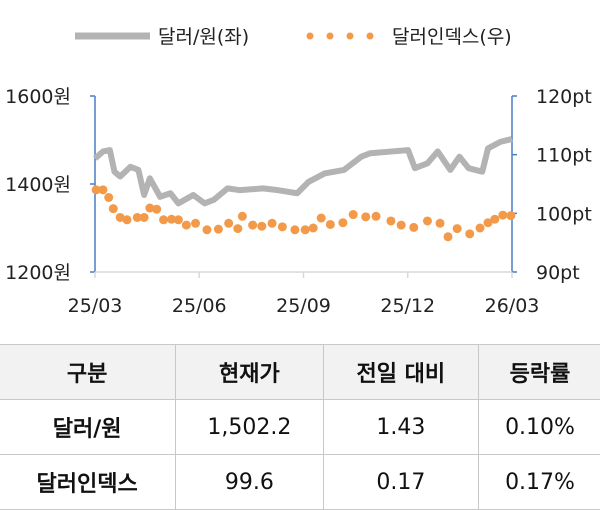  I want to click on header-category: 구분, so click(88, 372).